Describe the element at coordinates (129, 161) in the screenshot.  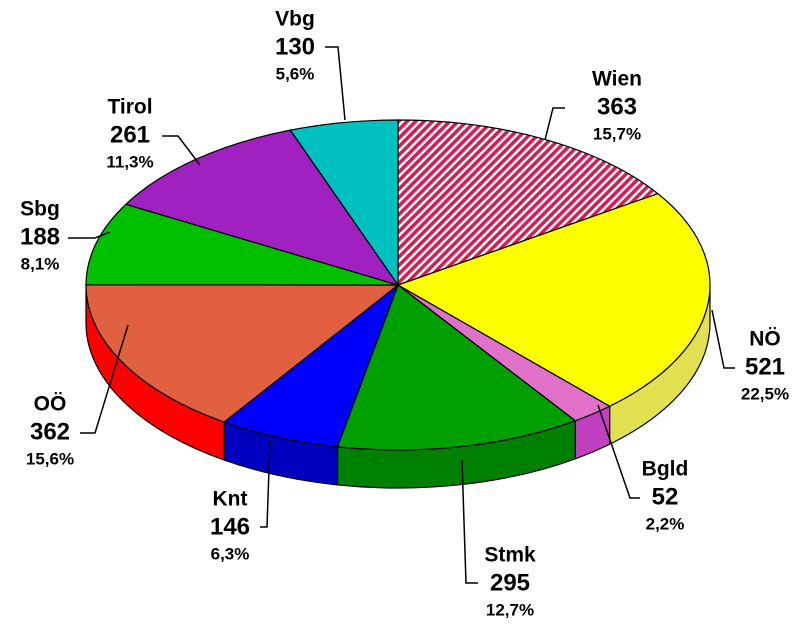
I see `slice-percent: 11,3%` at that location.